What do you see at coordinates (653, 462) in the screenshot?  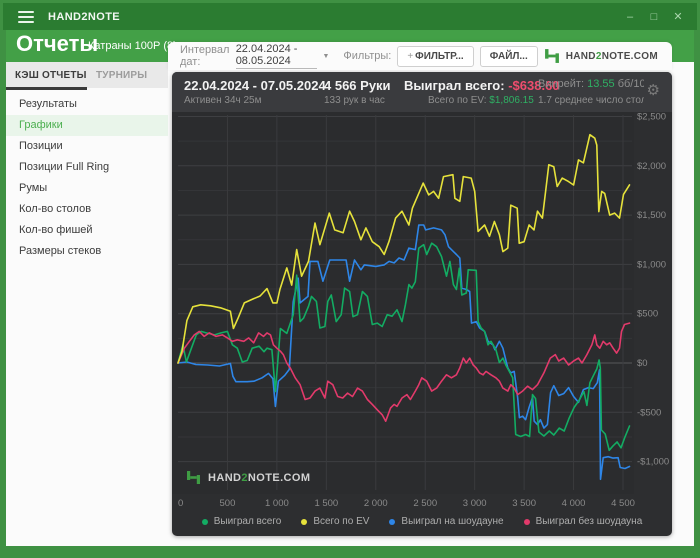 I see `svg-text: -$1,000` at bounding box center [653, 462].